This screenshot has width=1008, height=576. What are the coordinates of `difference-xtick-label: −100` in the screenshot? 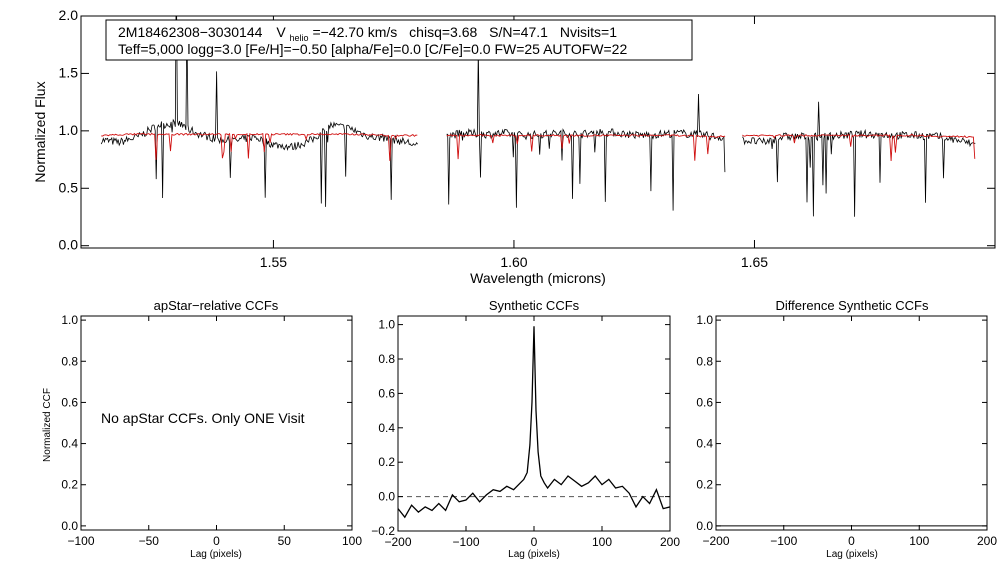 It's located at (783, 541).